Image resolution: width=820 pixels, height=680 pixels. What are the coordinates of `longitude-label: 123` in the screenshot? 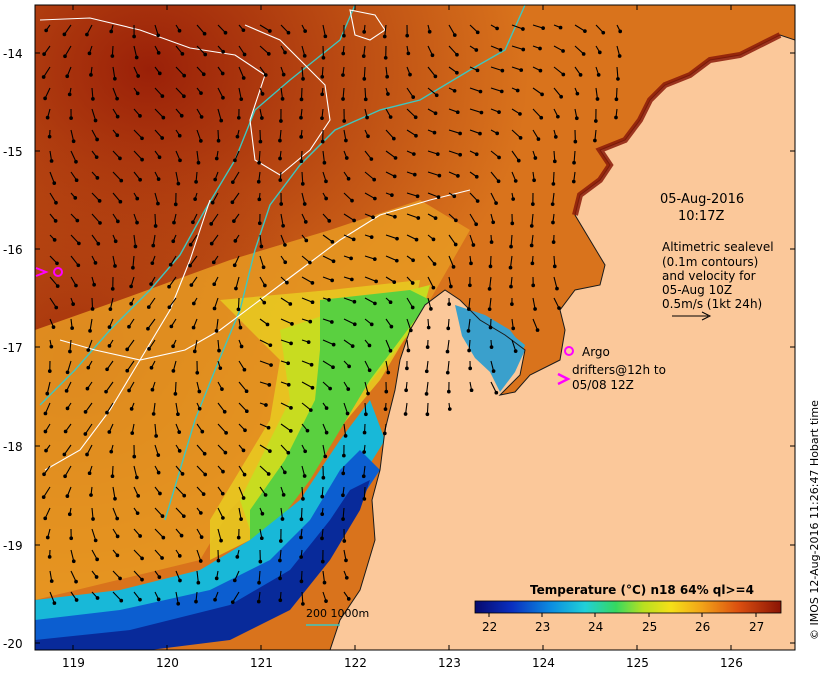 It's located at (449, 663).